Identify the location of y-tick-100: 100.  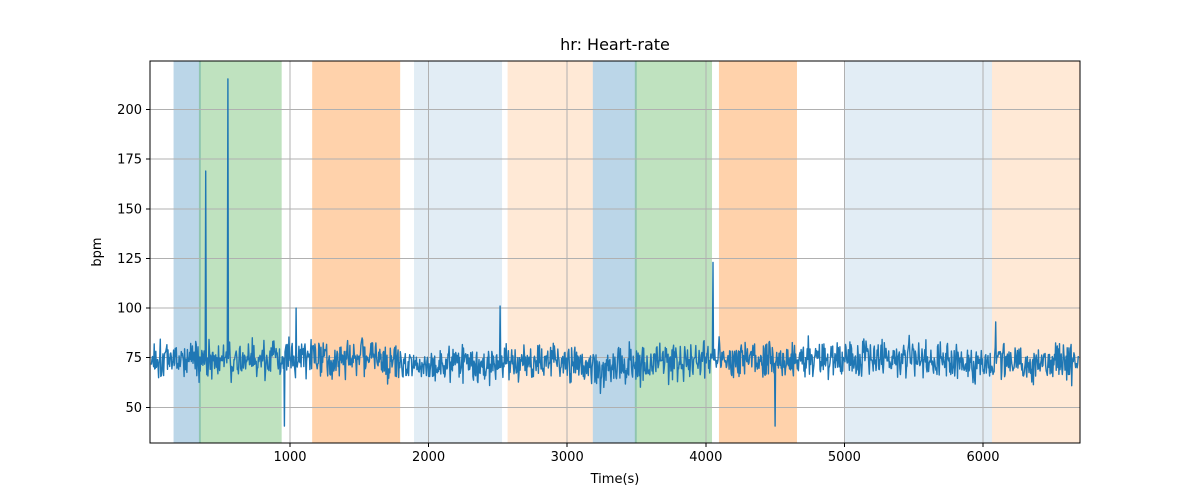
(129, 309).